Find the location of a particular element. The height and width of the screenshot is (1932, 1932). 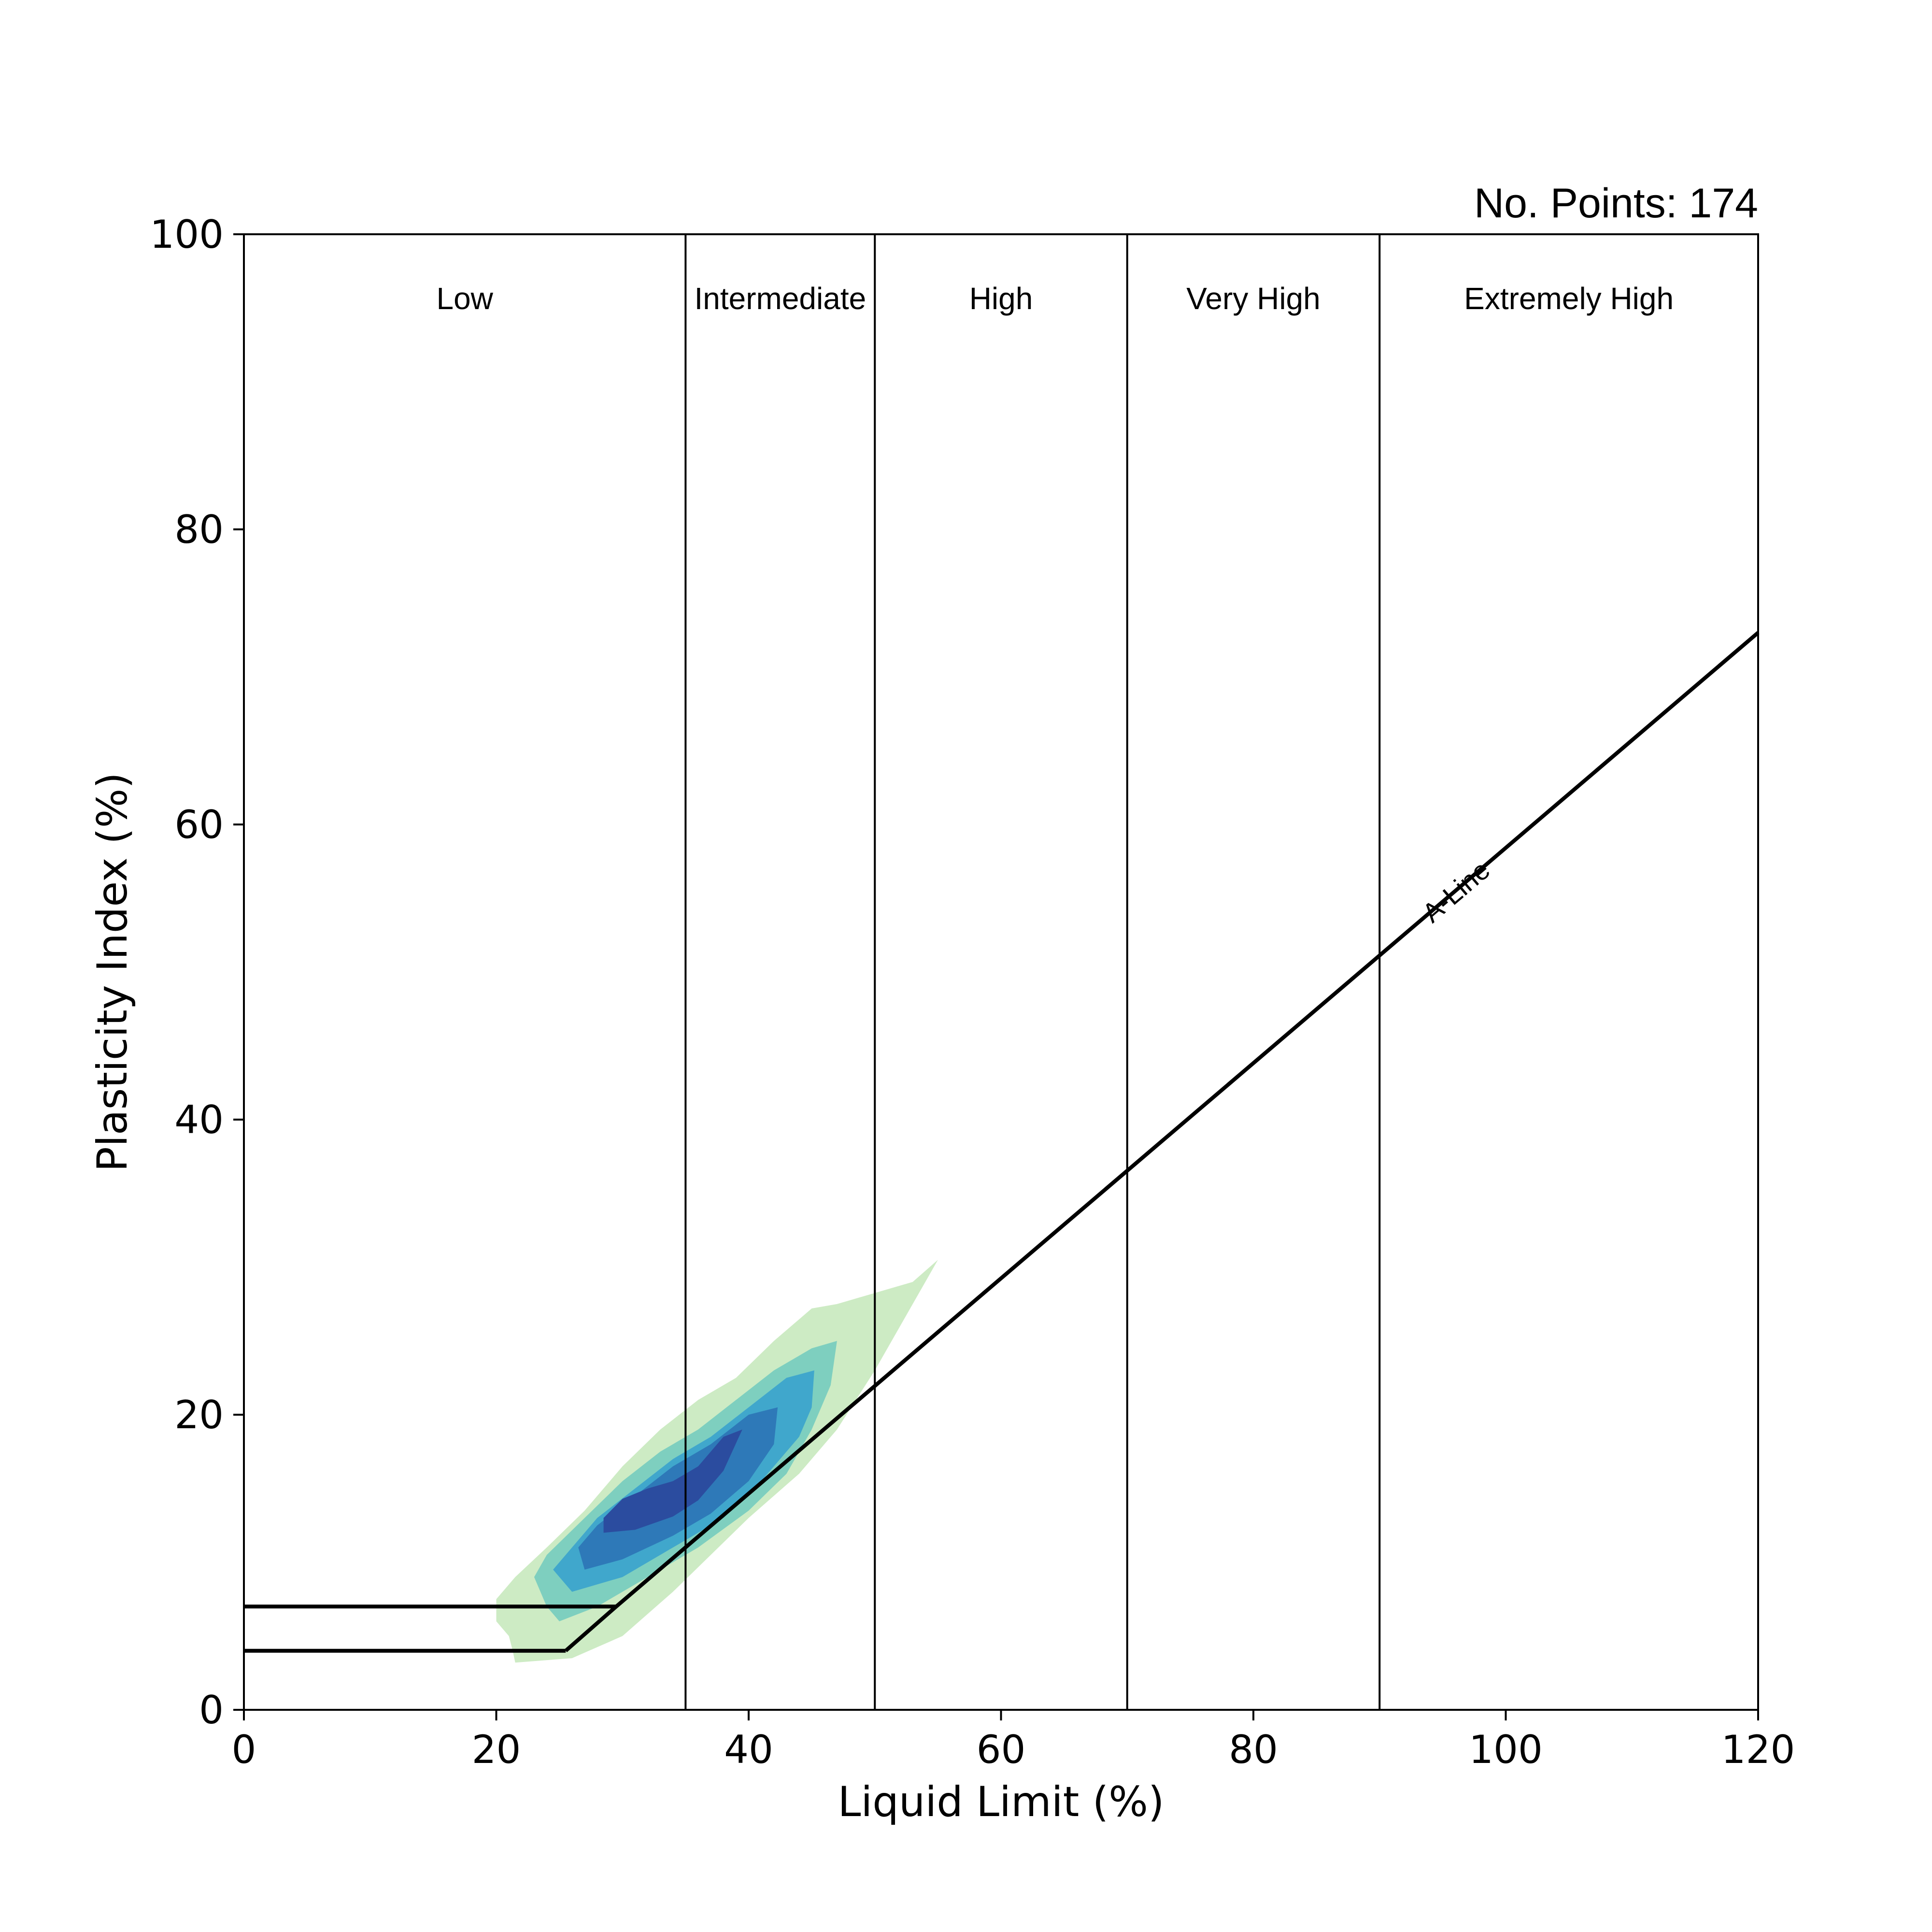

density-contours is located at coordinates (717, 1461).